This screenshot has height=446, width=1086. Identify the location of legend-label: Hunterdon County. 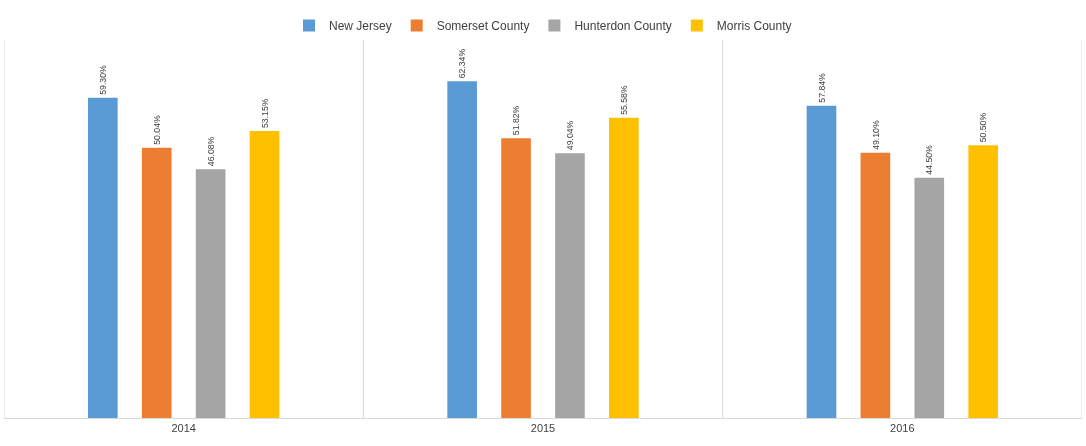
(623, 26).